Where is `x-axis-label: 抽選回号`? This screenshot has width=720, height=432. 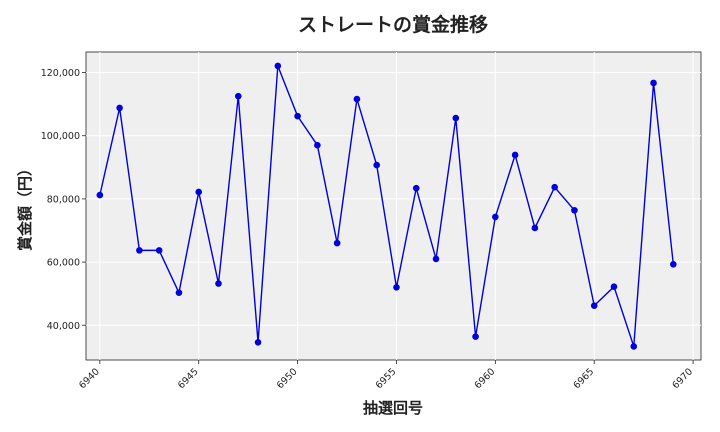
x-axis-label: 抽選回号 is located at coordinates (393, 408).